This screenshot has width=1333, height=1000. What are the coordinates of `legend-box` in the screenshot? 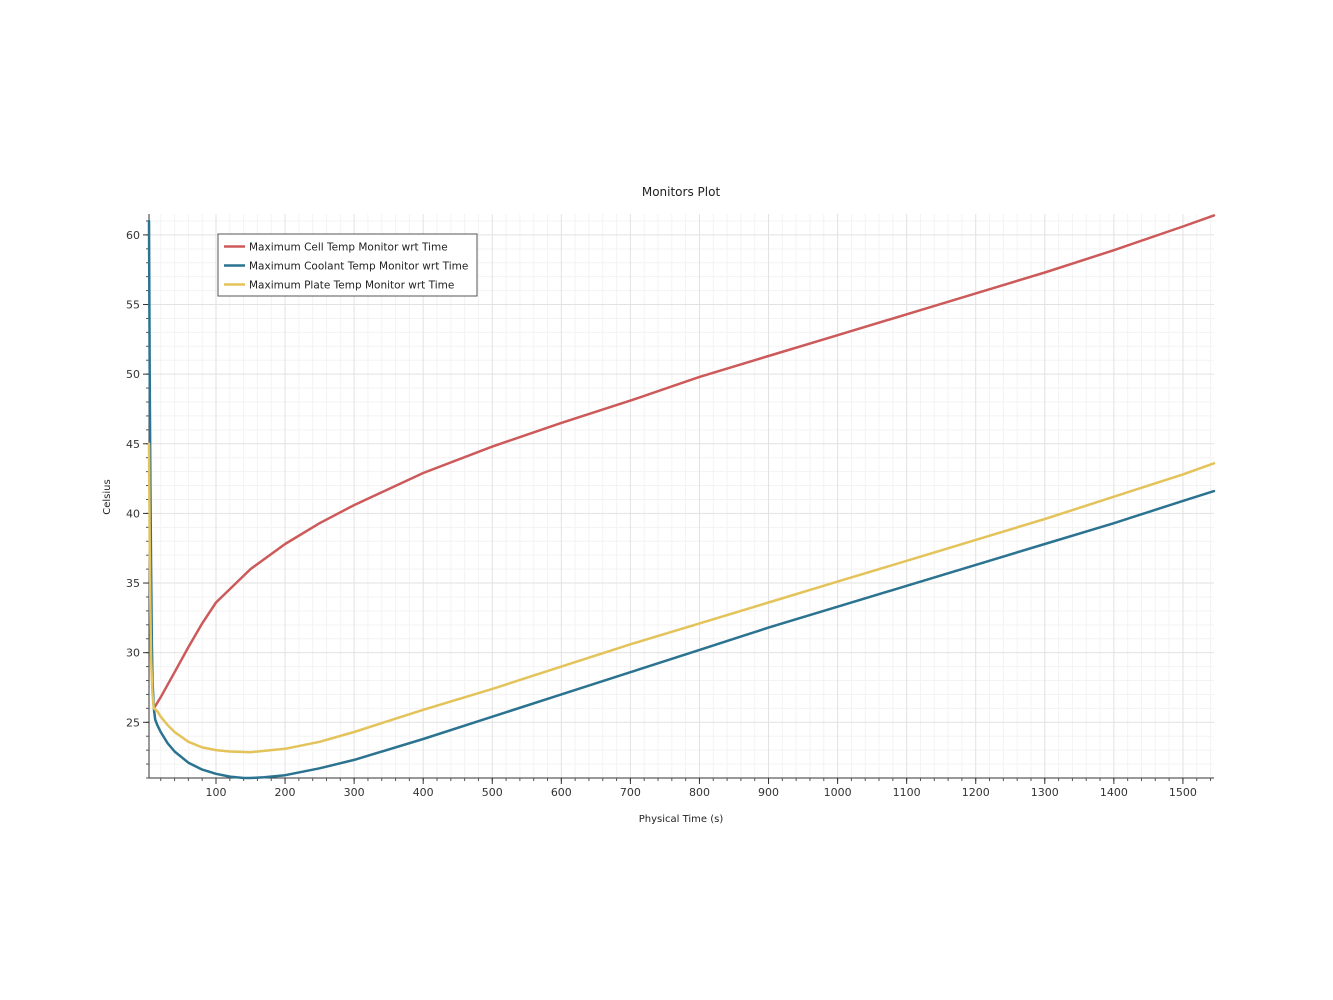 It's located at (347, 265).